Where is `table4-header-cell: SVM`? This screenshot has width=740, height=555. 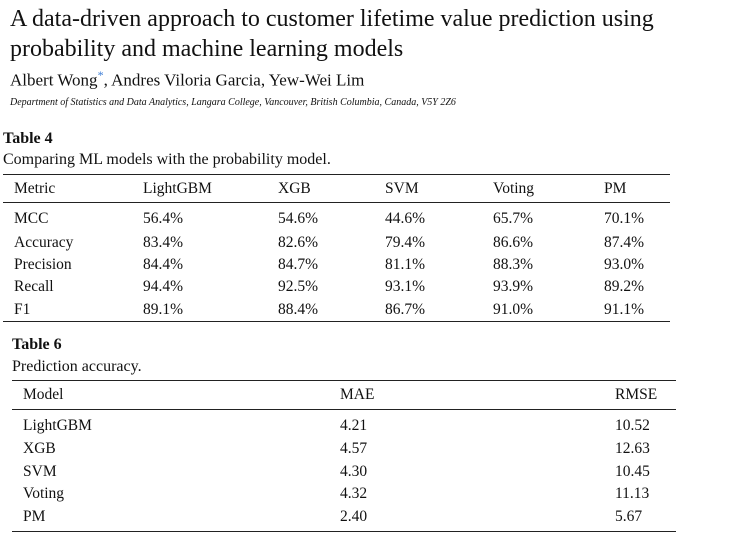
table4-header-cell: SVM is located at coordinates (402, 188).